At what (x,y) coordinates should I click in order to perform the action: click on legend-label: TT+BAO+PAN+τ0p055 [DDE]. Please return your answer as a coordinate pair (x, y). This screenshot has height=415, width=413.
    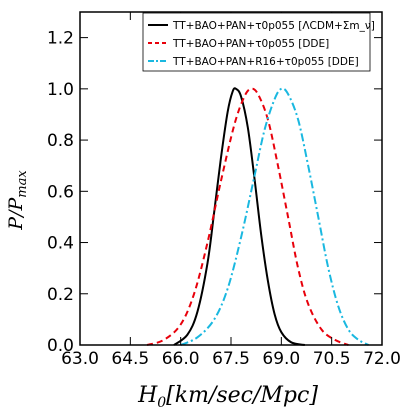
    Looking at the image, I should click on (250, 44).